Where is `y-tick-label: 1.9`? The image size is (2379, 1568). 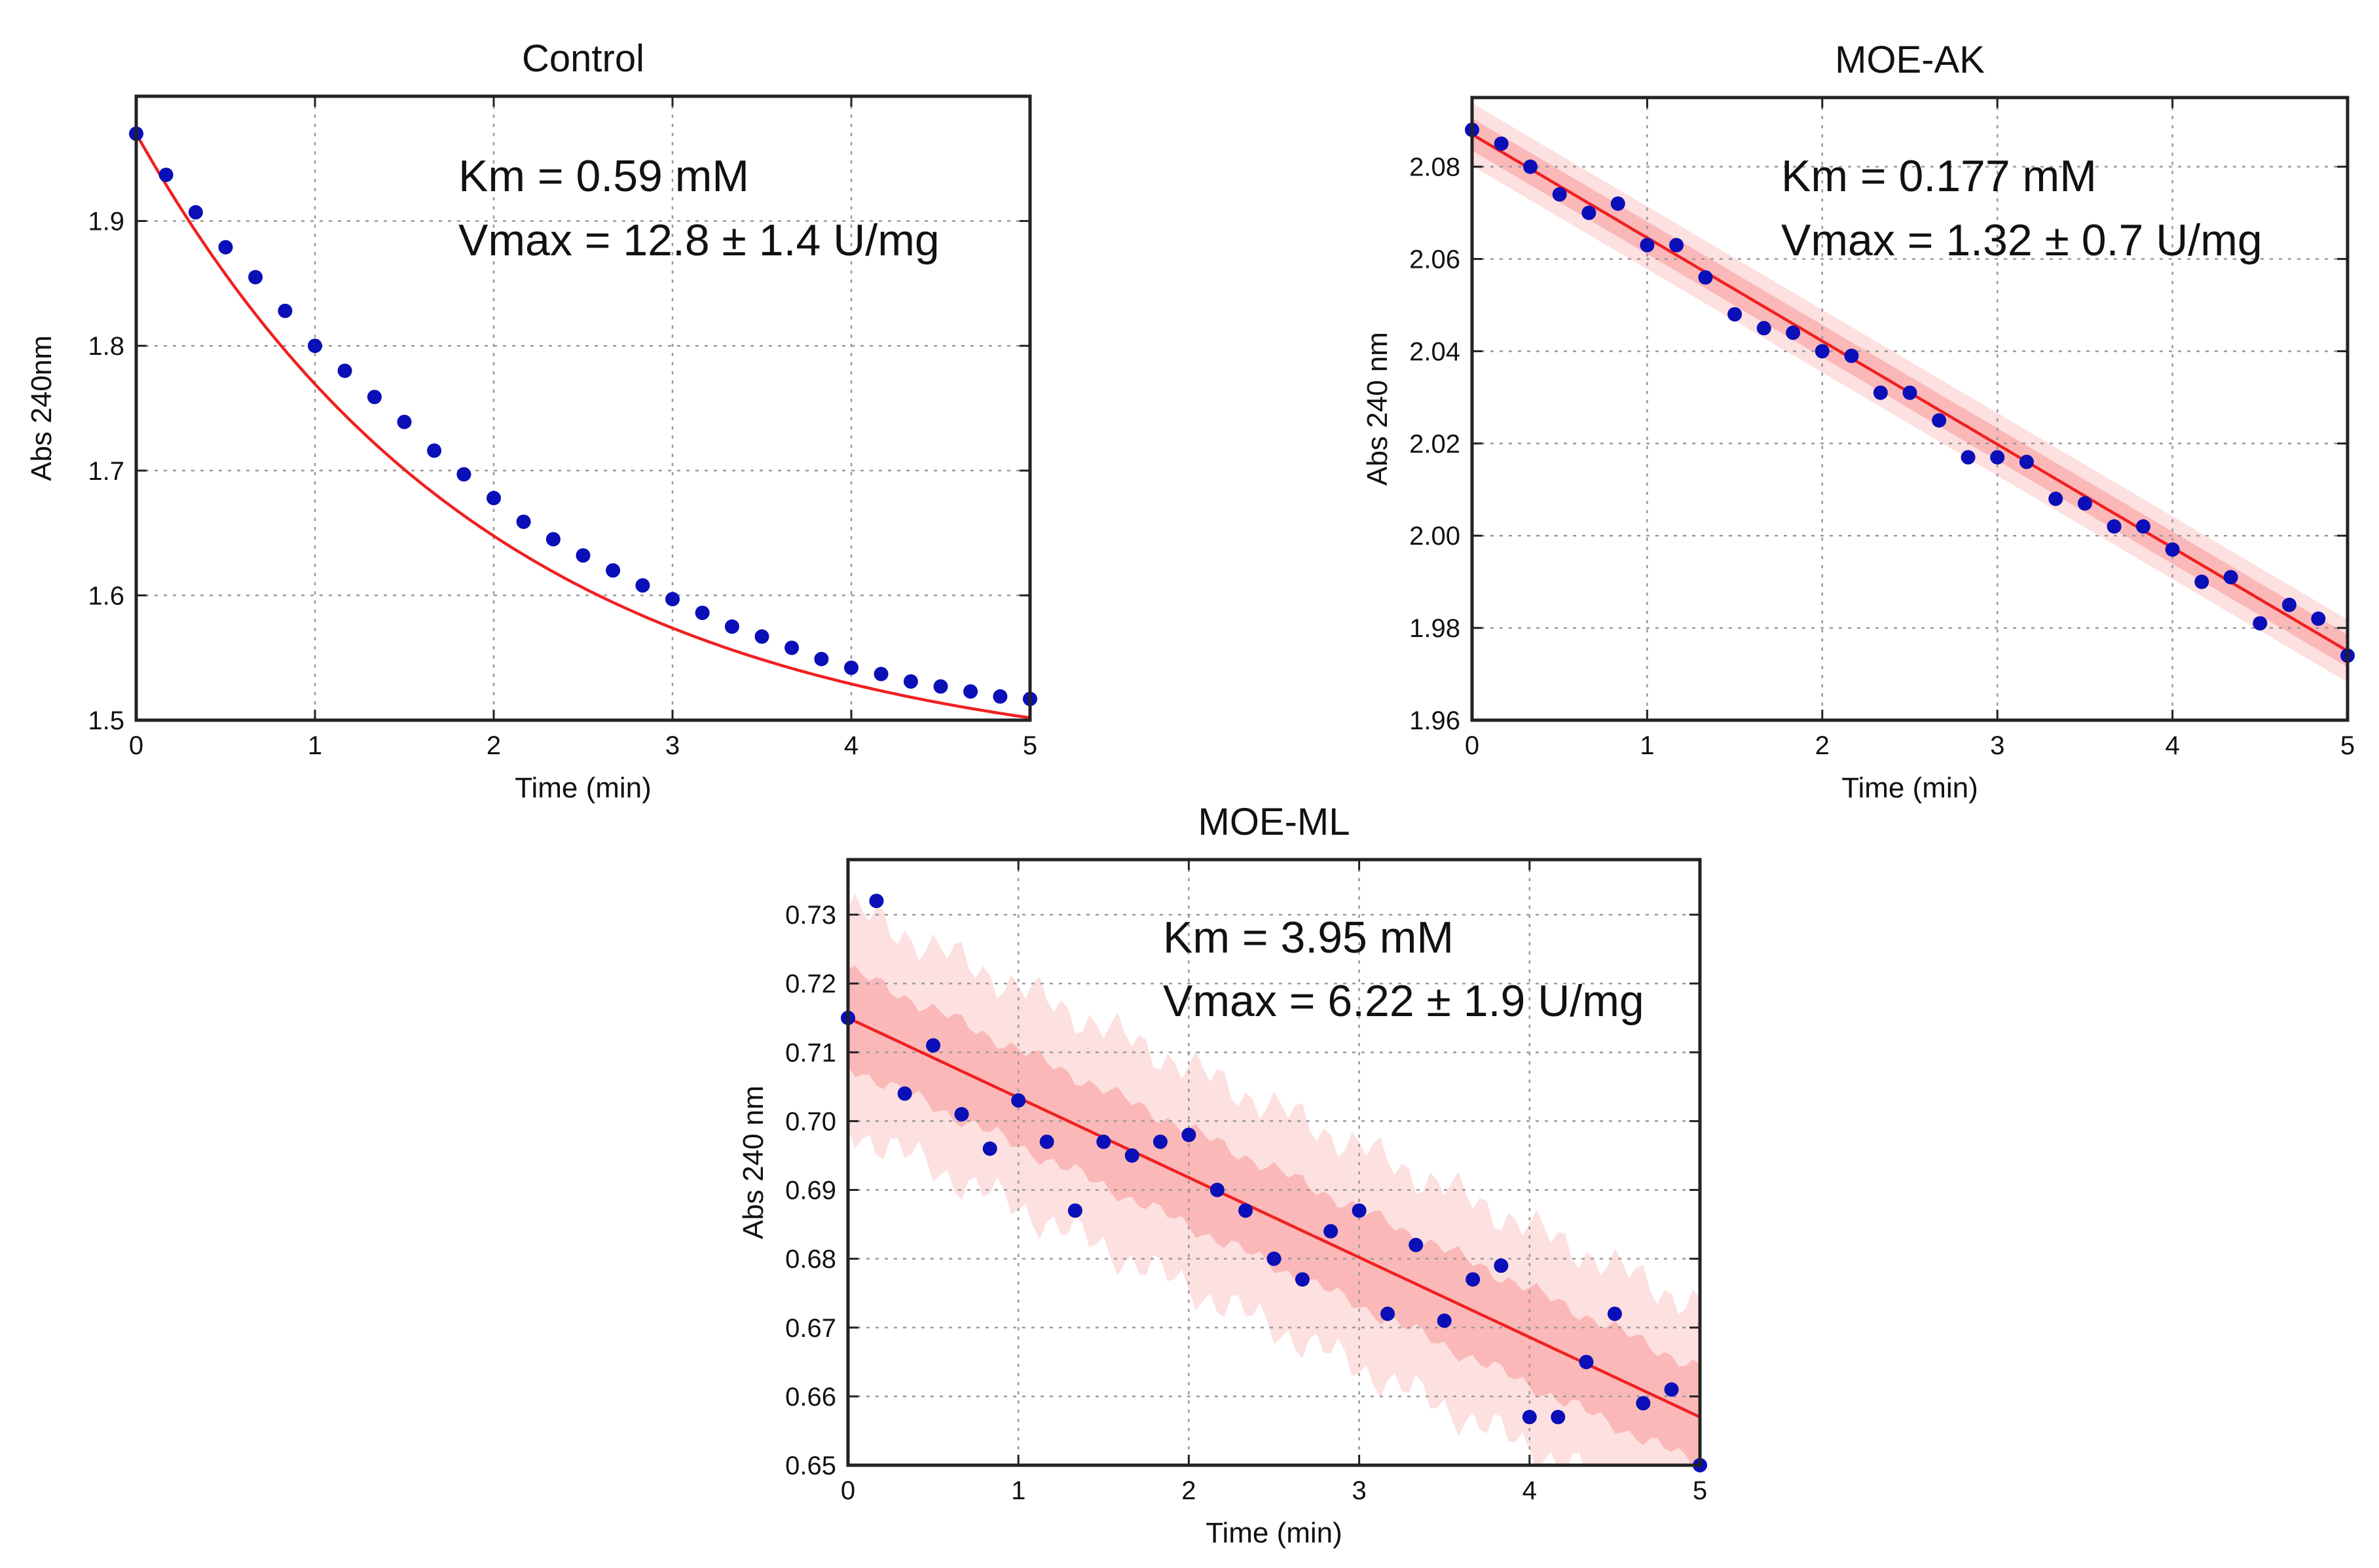 y-tick-label: 1.9 is located at coordinates (106, 222).